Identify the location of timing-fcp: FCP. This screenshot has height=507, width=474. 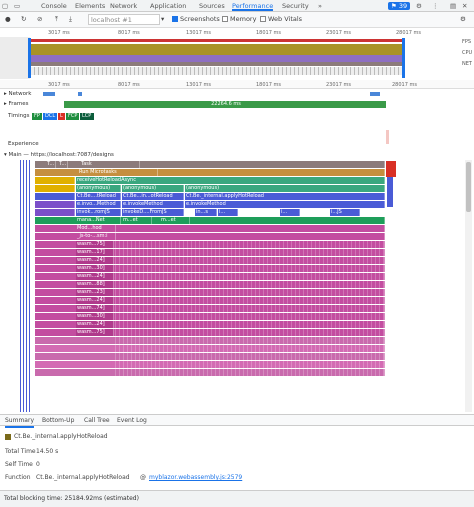
(72, 116).